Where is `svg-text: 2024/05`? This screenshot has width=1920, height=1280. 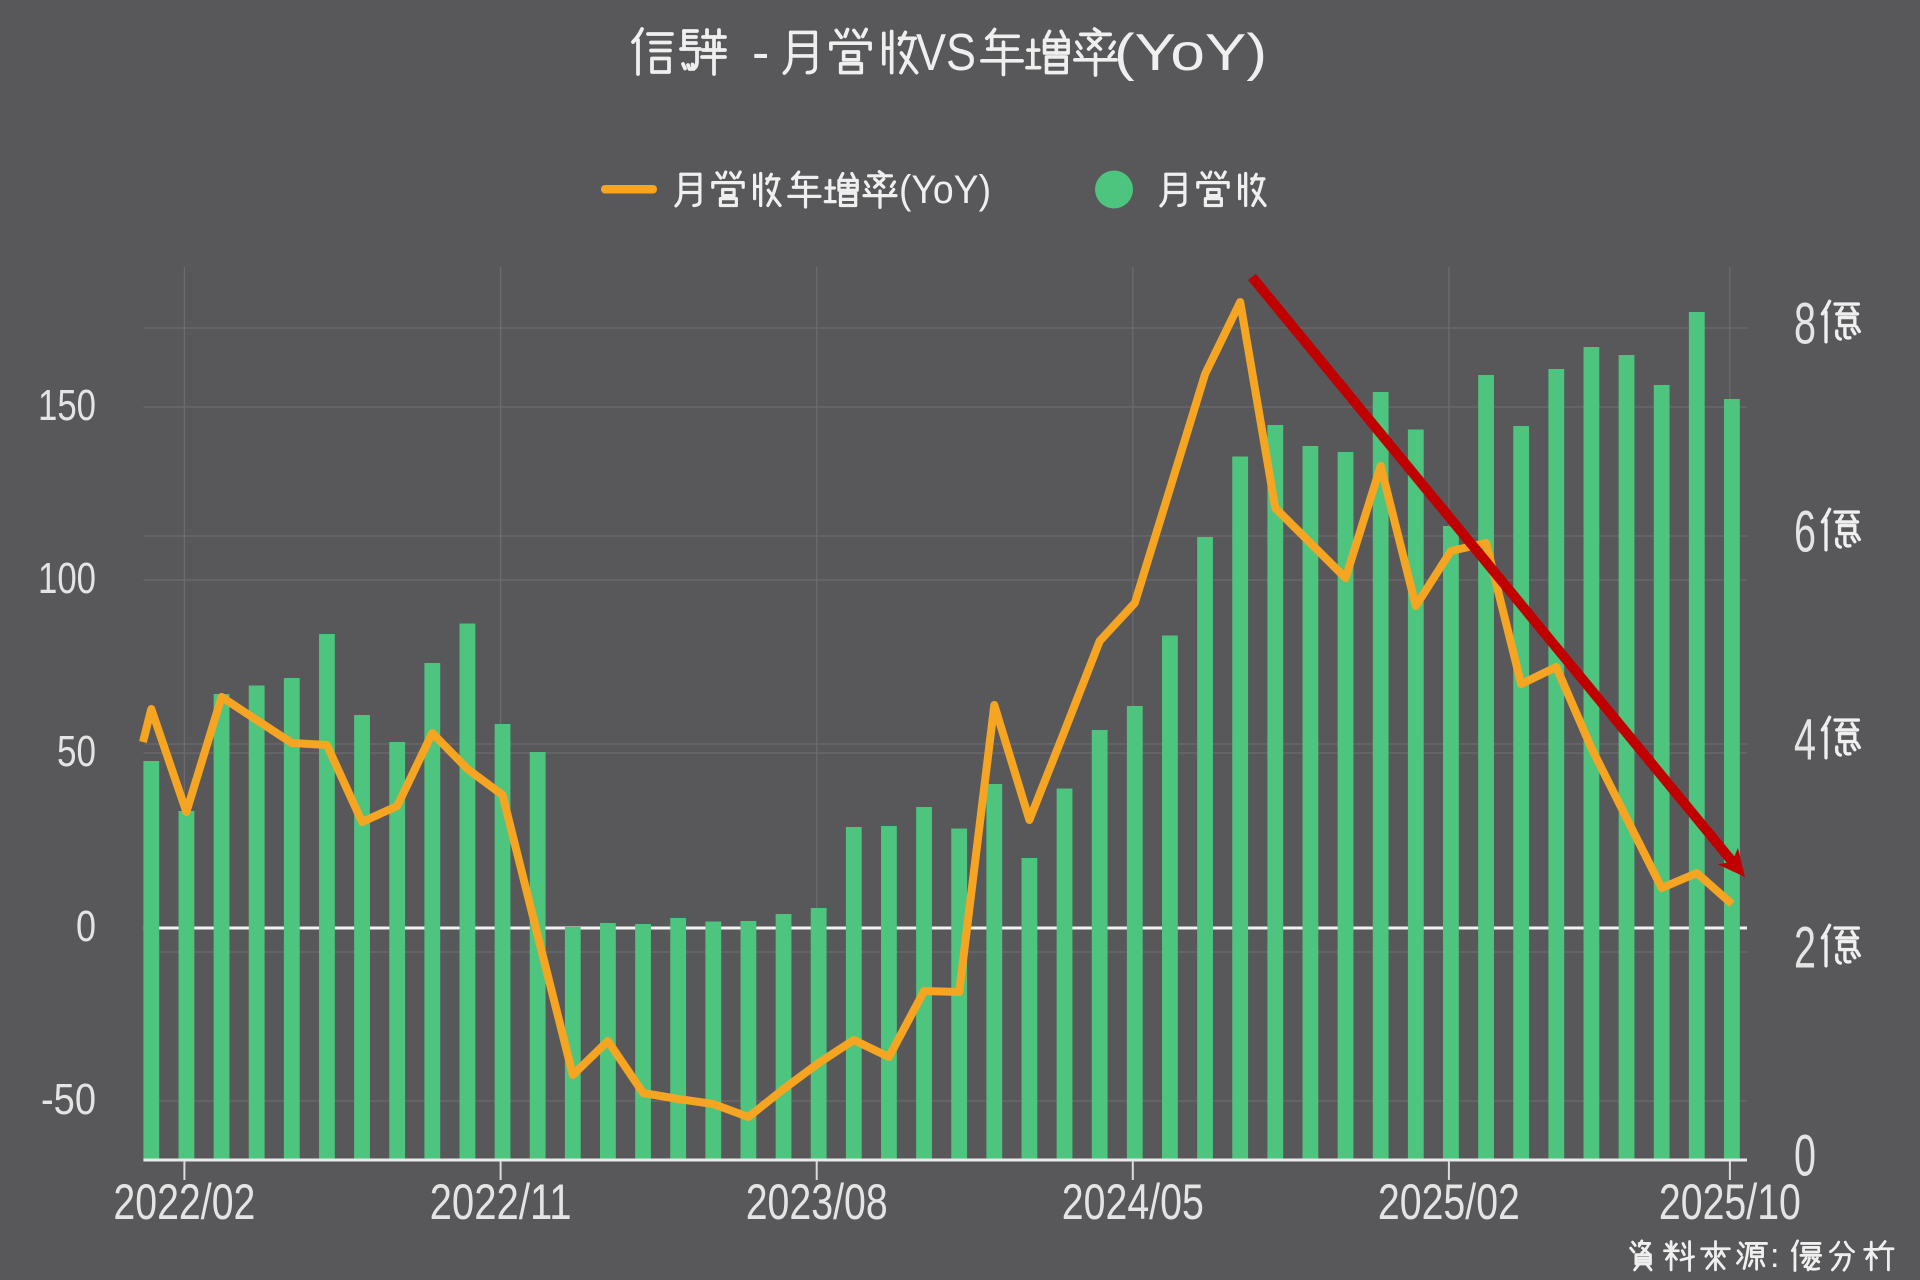
svg-text: 2024/05 is located at coordinates (1133, 1202).